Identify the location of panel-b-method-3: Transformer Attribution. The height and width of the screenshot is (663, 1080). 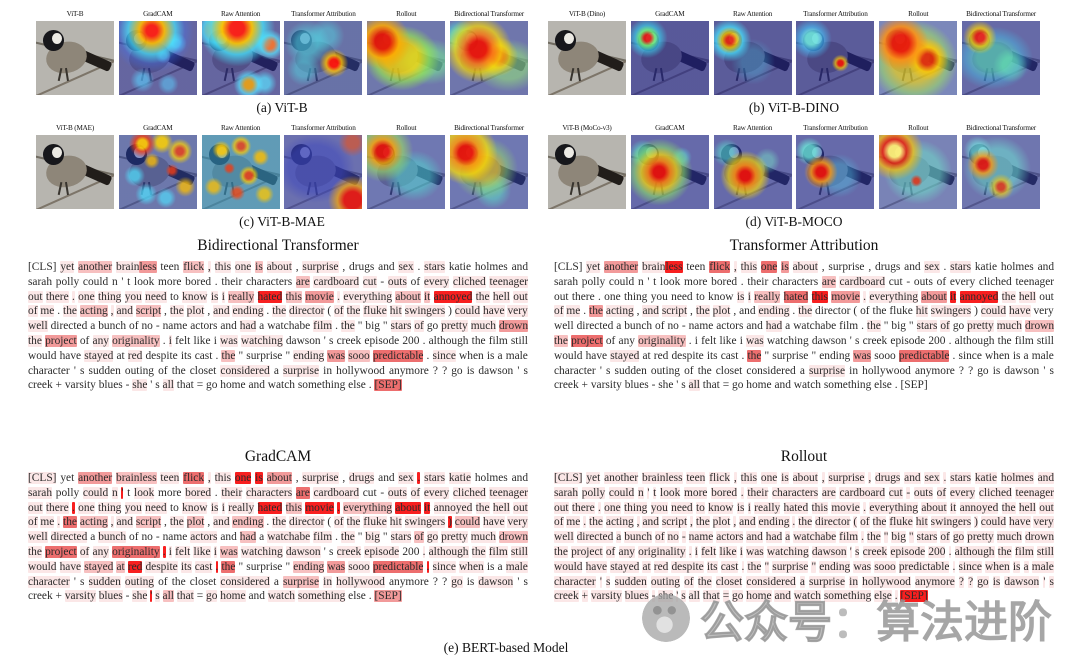
(835, 51).